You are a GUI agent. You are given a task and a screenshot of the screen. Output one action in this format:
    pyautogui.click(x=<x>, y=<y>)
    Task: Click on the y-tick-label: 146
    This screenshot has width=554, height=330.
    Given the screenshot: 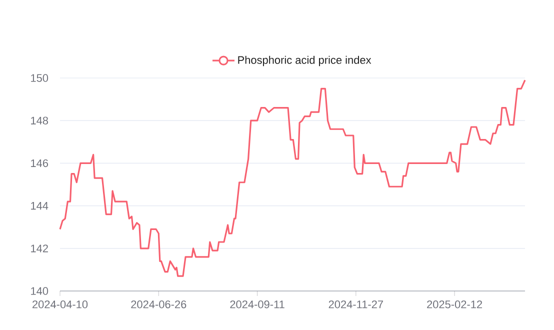 What is the action you would take?
    pyautogui.click(x=39, y=163)
    